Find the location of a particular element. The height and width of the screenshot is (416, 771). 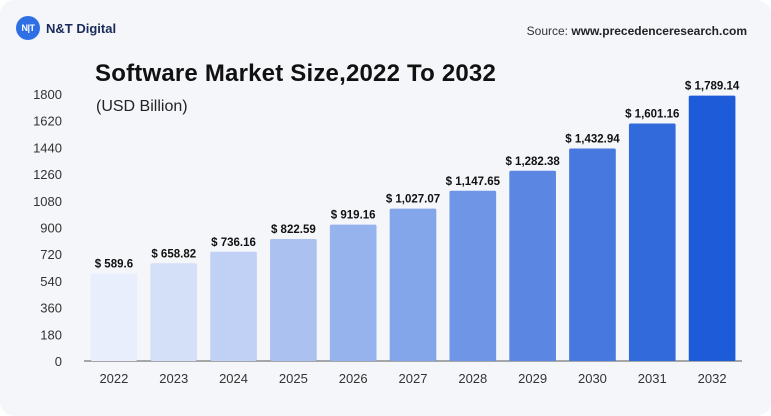

y-tick-label: 1620 is located at coordinates (47, 121).